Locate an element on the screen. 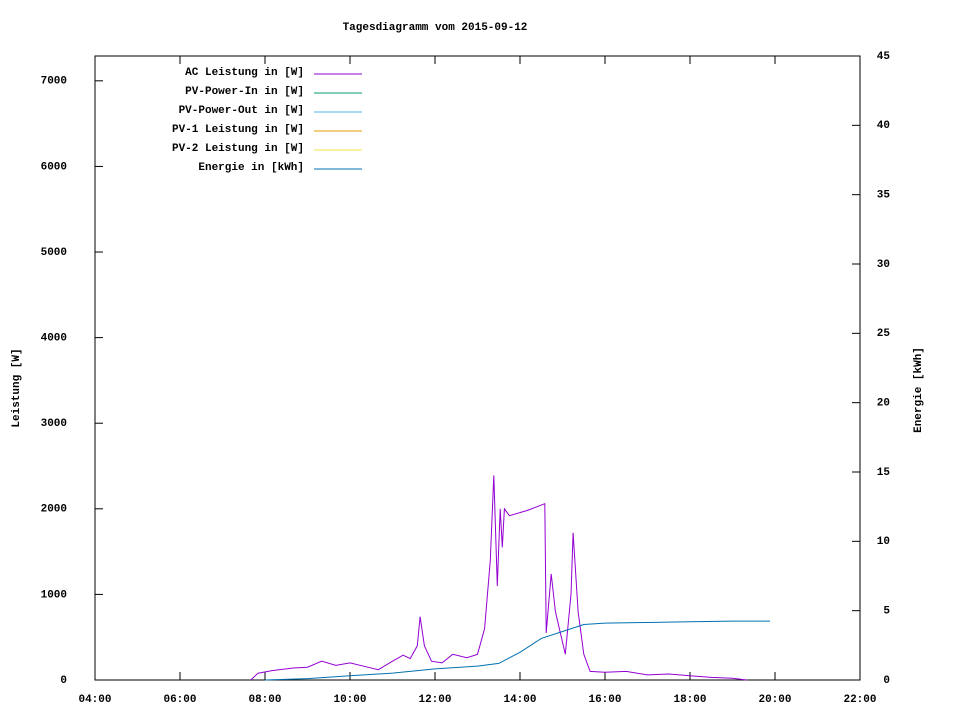 This screenshot has height=720, width=960. y-tick-label: 1000 is located at coordinates (54, 595).